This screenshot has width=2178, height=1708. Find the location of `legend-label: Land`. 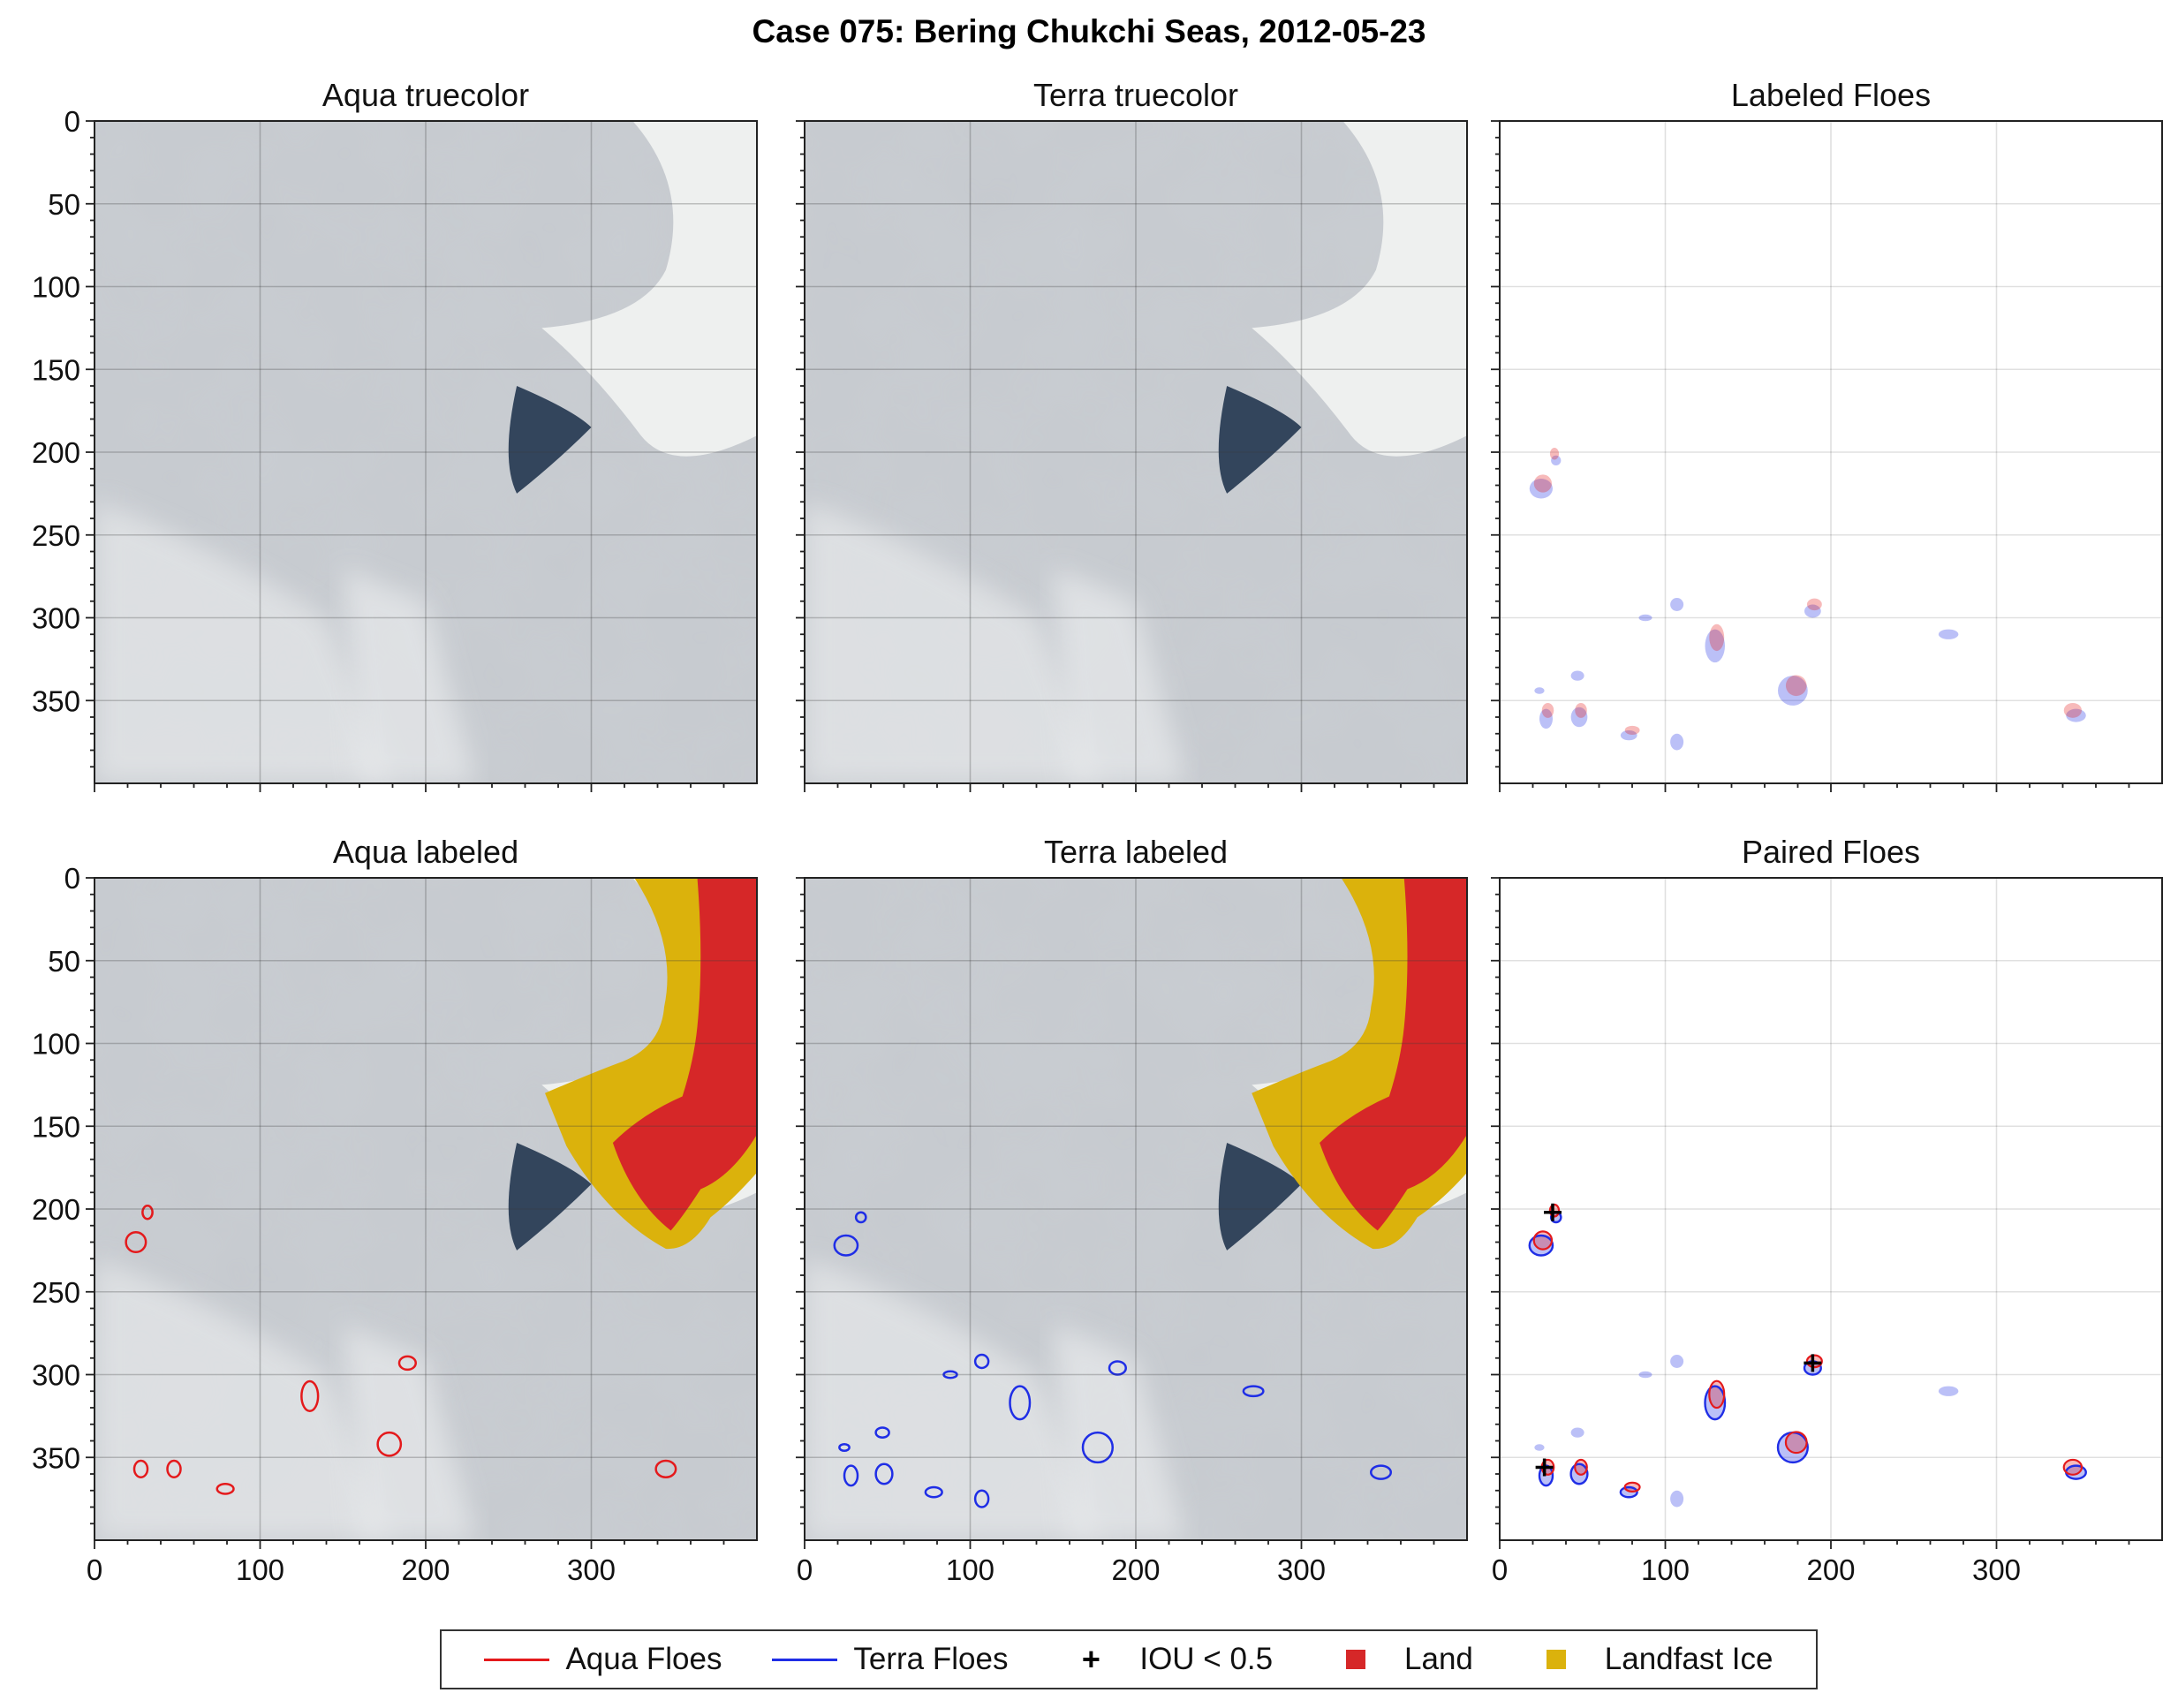

legend-label: Land is located at coordinates (1438, 1659).